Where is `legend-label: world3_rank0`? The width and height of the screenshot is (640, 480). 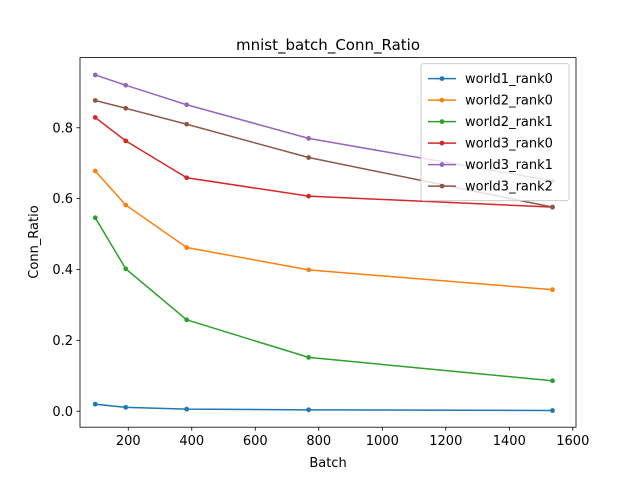
legend-label: world3_rank0 is located at coordinates (509, 144).